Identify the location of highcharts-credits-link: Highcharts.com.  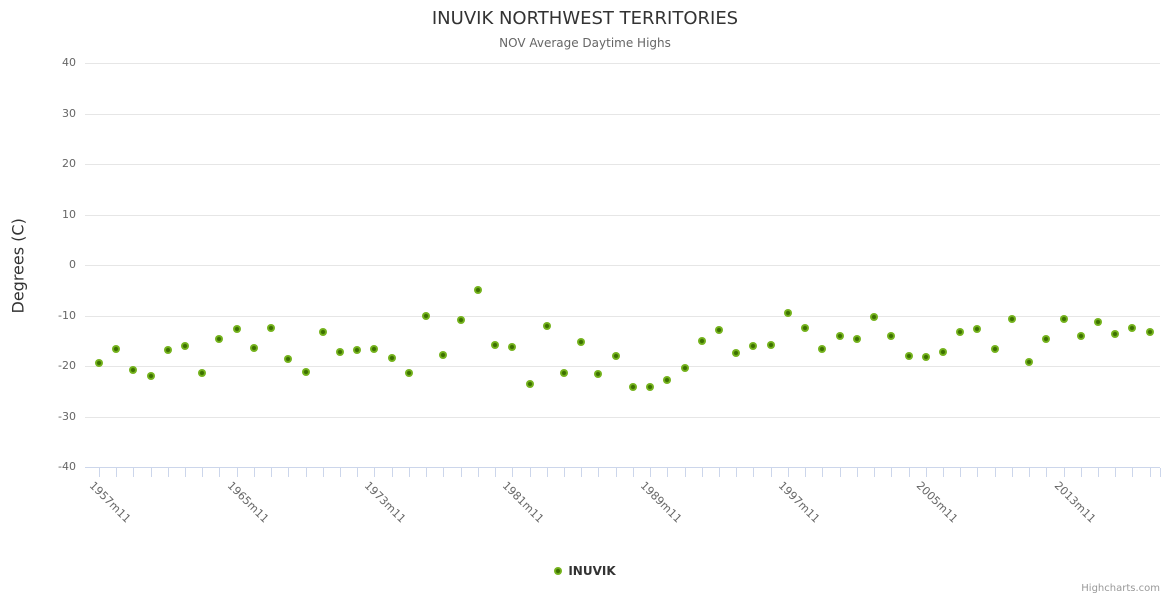
(1120, 588).